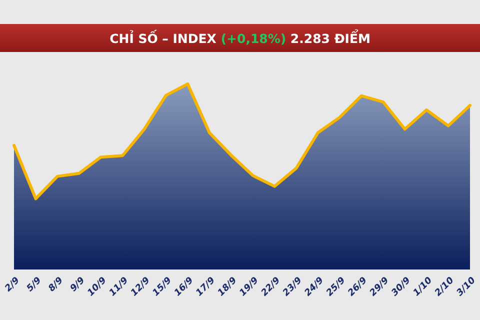 The width and height of the screenshot is (480, 320). What do you see at coordinates (78, 285) in the screenshot?
I see `x-tick-label: 9/9` at bounding box center [78, 285].